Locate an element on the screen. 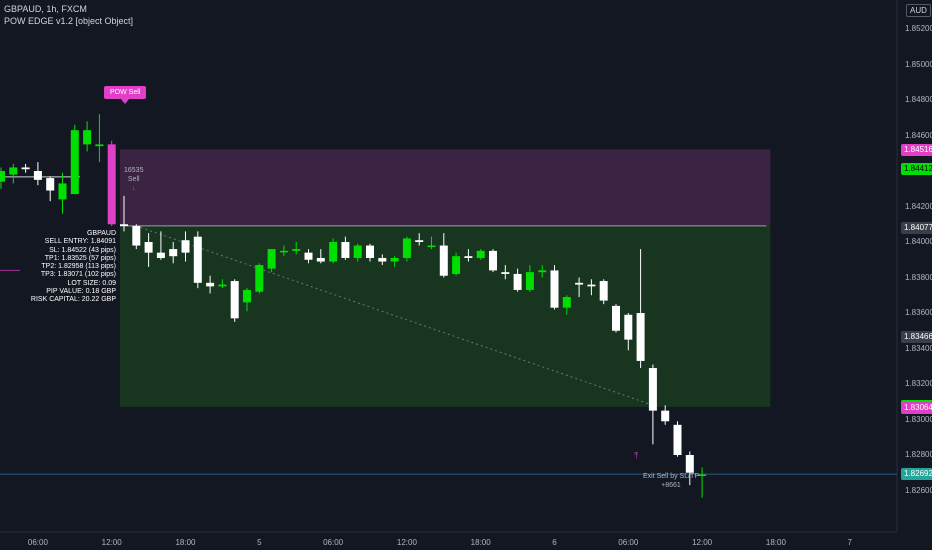  indicator-title: POW EDGE v1.2 [object Object] is located at coordinates (69, 21).